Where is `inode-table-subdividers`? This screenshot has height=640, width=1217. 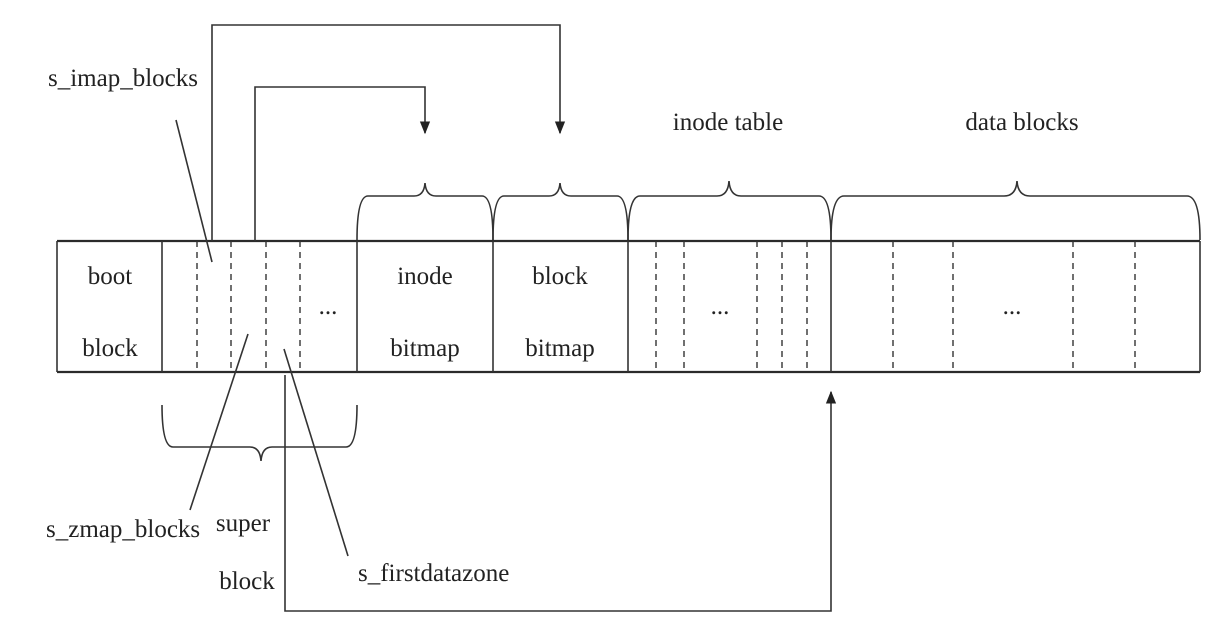 inode-table-subdividers is located at coordinates (731, 306).